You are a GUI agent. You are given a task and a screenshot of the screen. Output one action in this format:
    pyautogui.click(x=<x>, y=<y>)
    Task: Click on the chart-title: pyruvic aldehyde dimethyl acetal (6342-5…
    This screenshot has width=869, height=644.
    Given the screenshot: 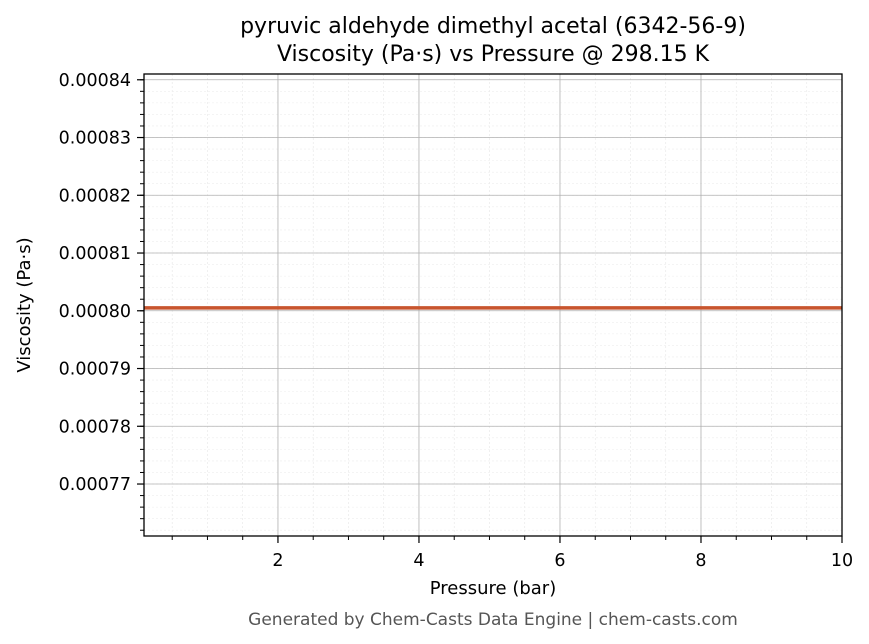 What is the action you would take?
    pyautogui.click(x=493, y=26)
    